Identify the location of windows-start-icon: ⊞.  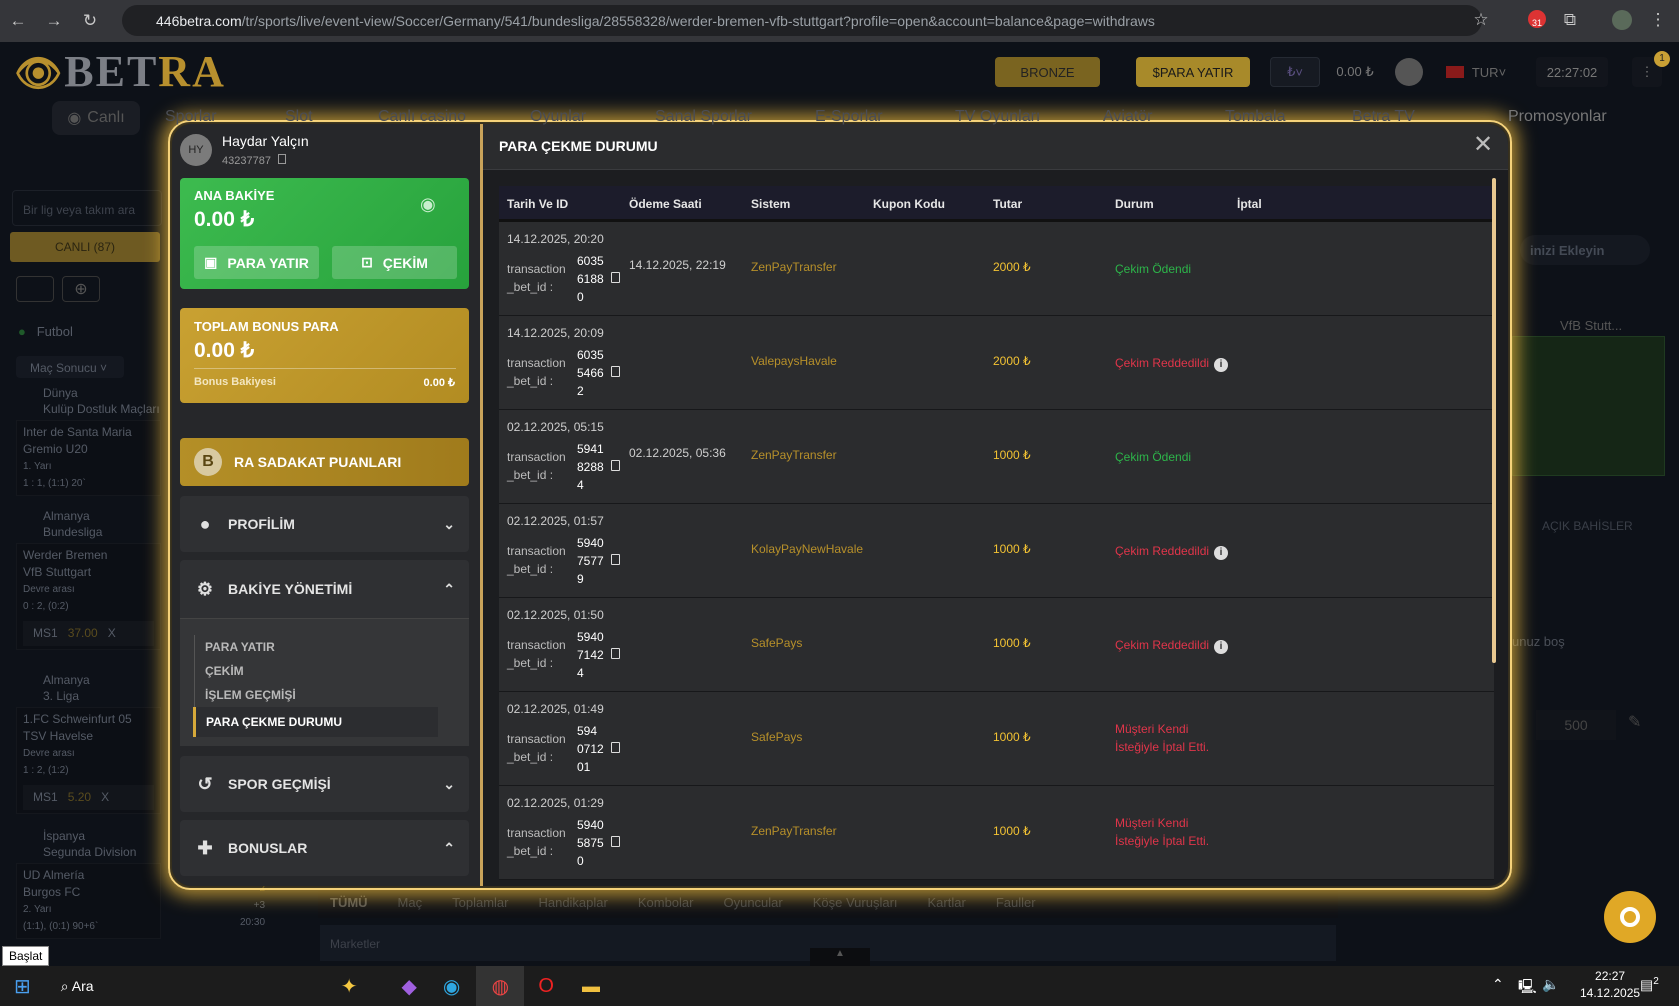
(22, 986).